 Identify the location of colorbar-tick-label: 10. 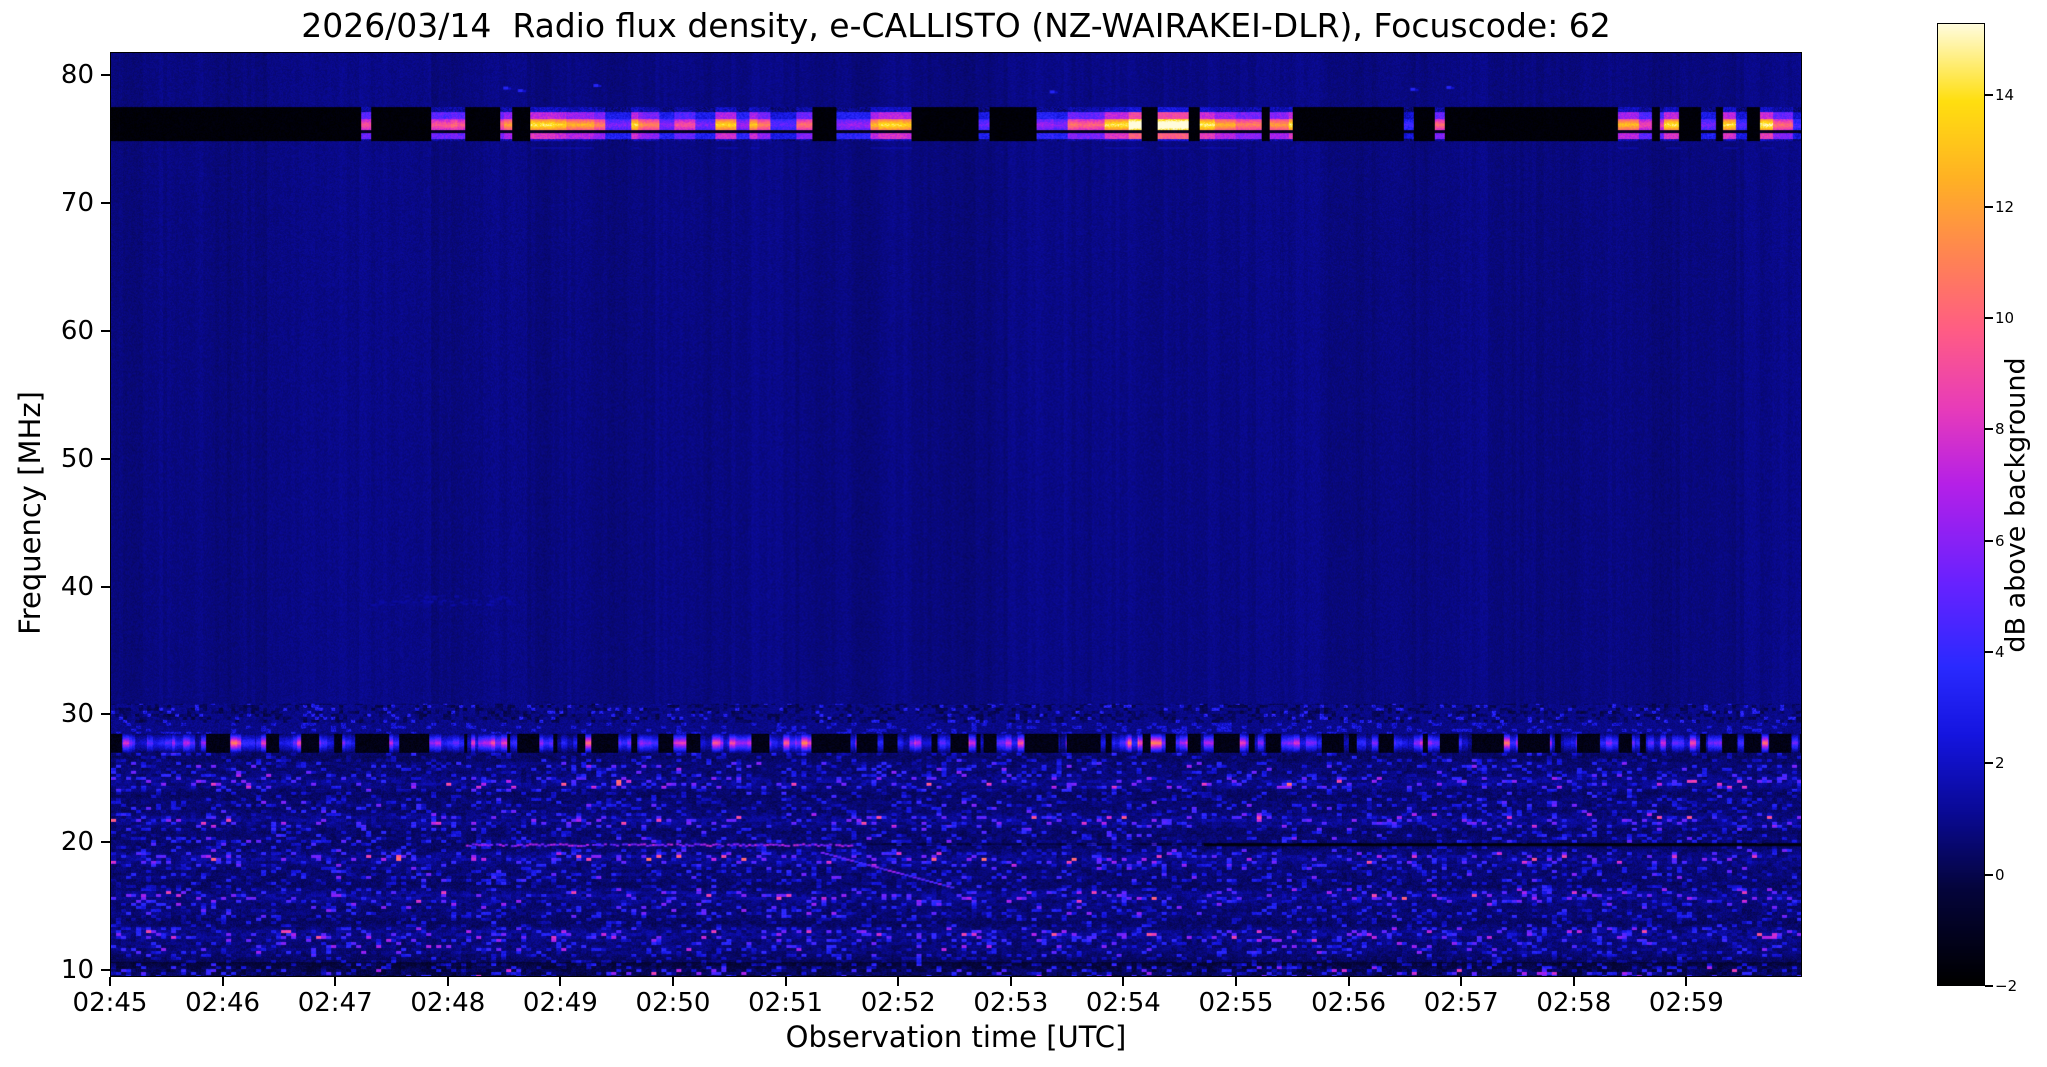
(2005, 318).